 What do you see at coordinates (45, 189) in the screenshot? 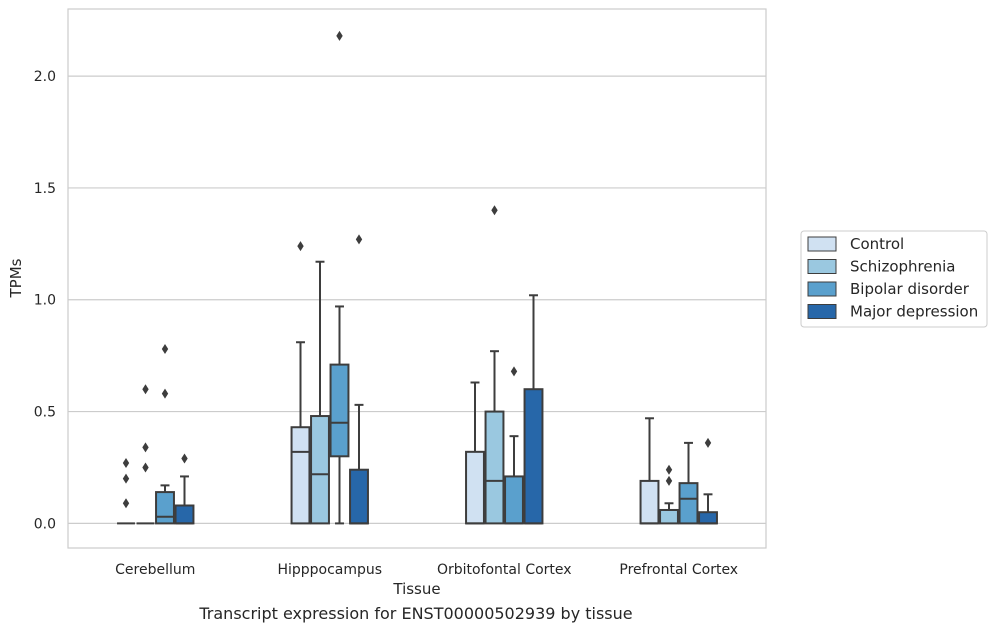
I see `y-tick-label: 1.5` at bounding box center [45, 189].